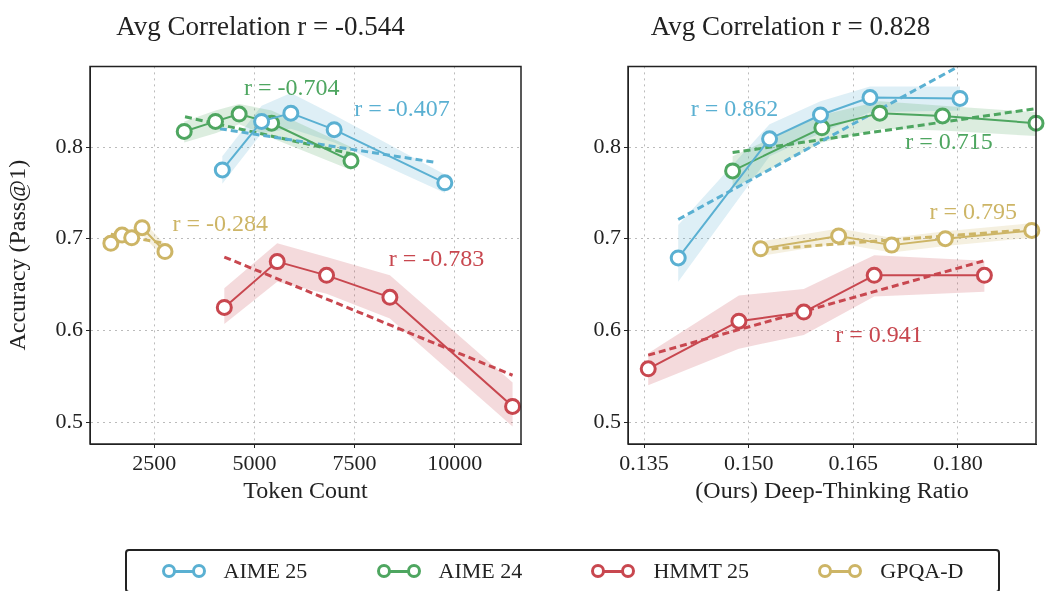 This screenshot has height=591, width=1046. I want to click on annotation: r = -0.704, so click(291, 86).